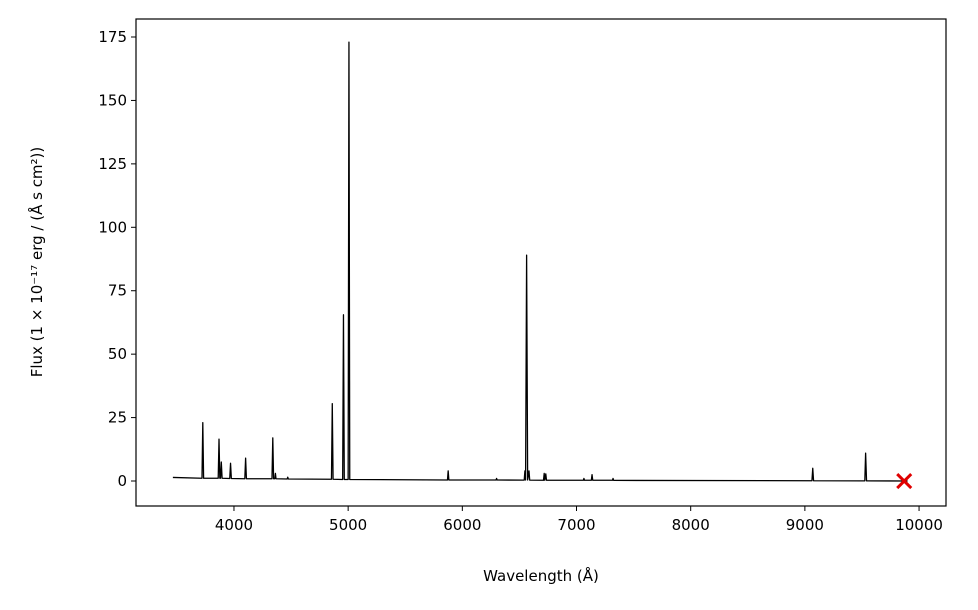 The width and height of the screenshot is (978, 610). Describe the element at coordinates (112, 100) in the screenshot. I see `y-tick-label: 150` at that location.